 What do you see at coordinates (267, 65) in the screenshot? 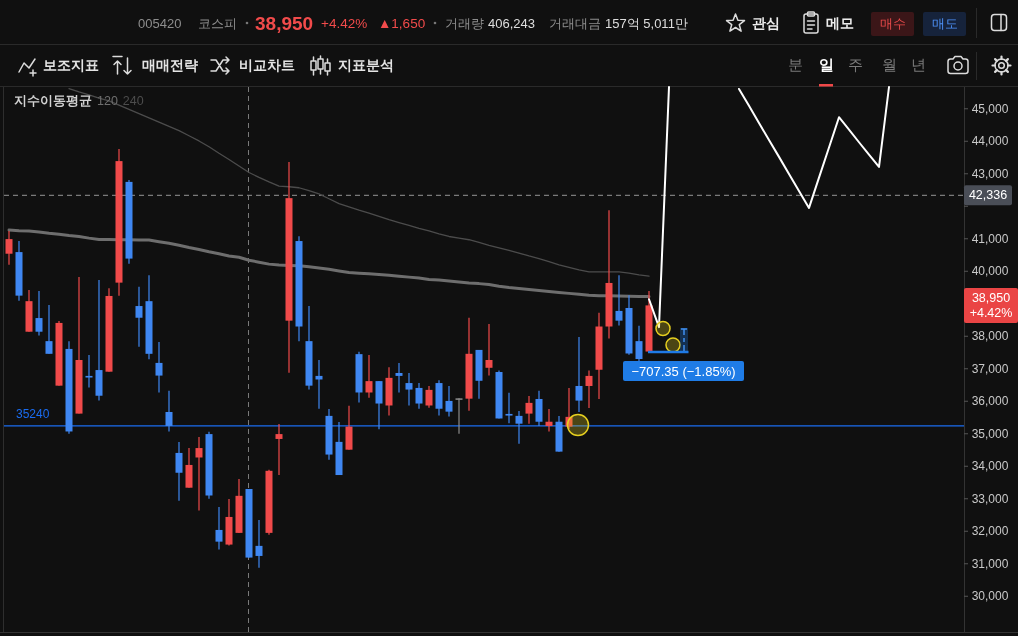
I see `text: 비교차트` at bounding box center [267, 65].